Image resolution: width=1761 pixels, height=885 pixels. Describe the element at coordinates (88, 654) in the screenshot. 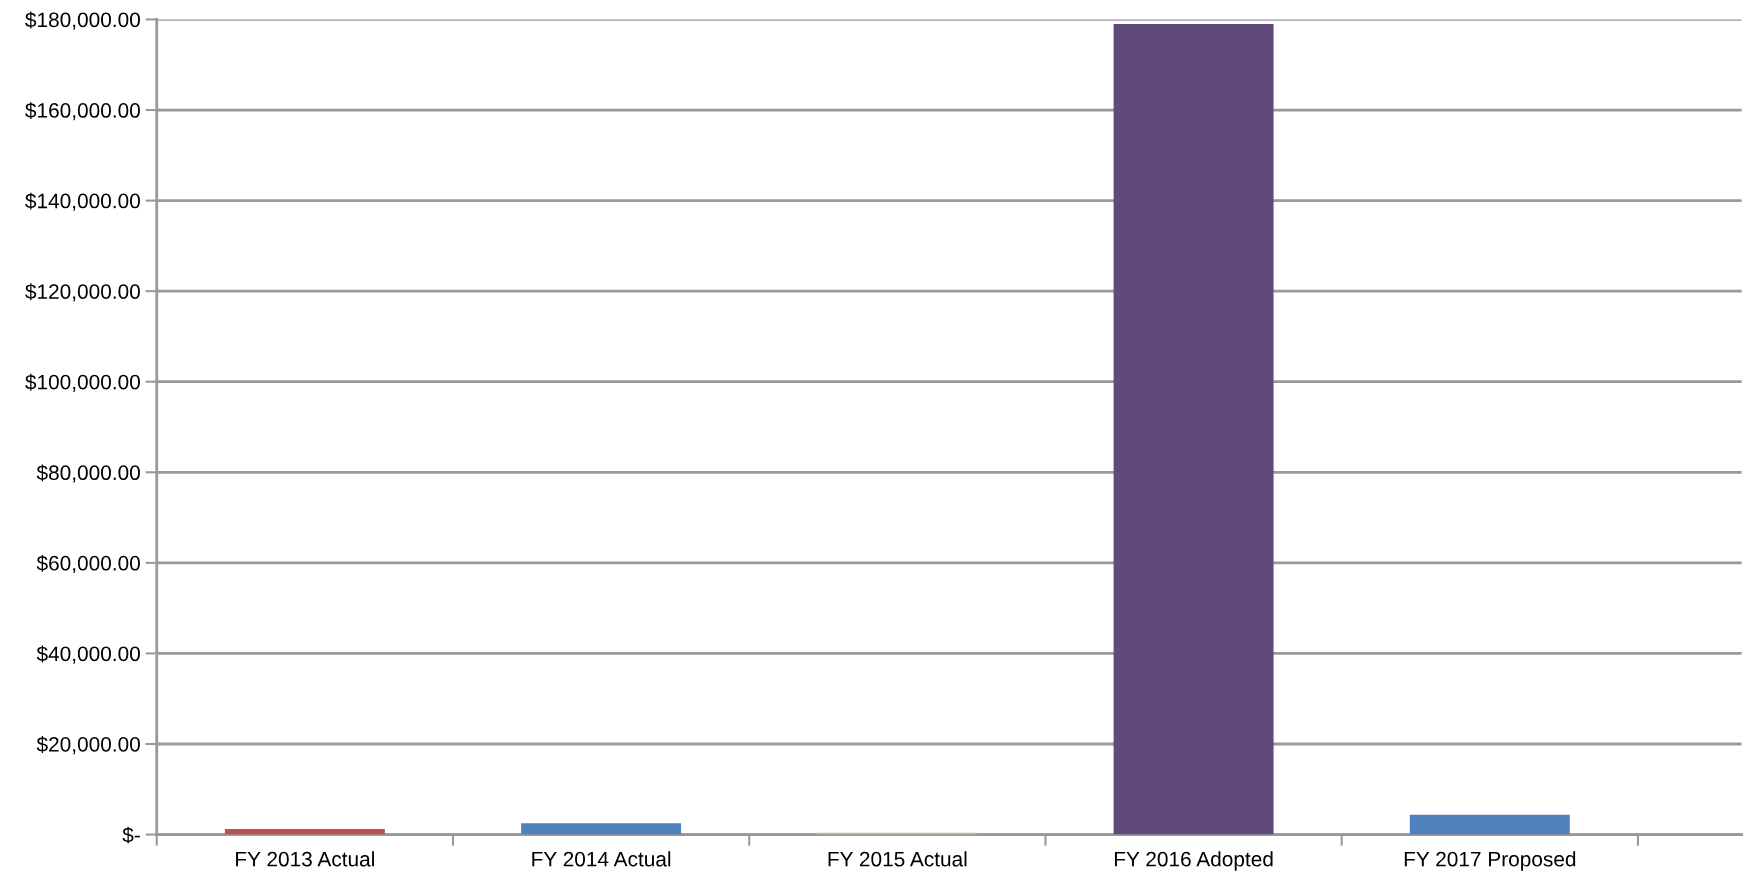

I see `y-tick-label: $40,000.00` at that location.